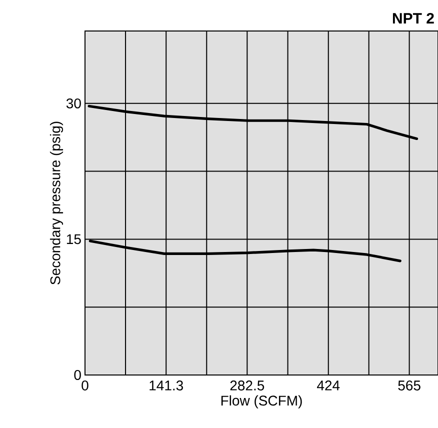  I want to click on x-tick-label: 424, so click(328, 385).